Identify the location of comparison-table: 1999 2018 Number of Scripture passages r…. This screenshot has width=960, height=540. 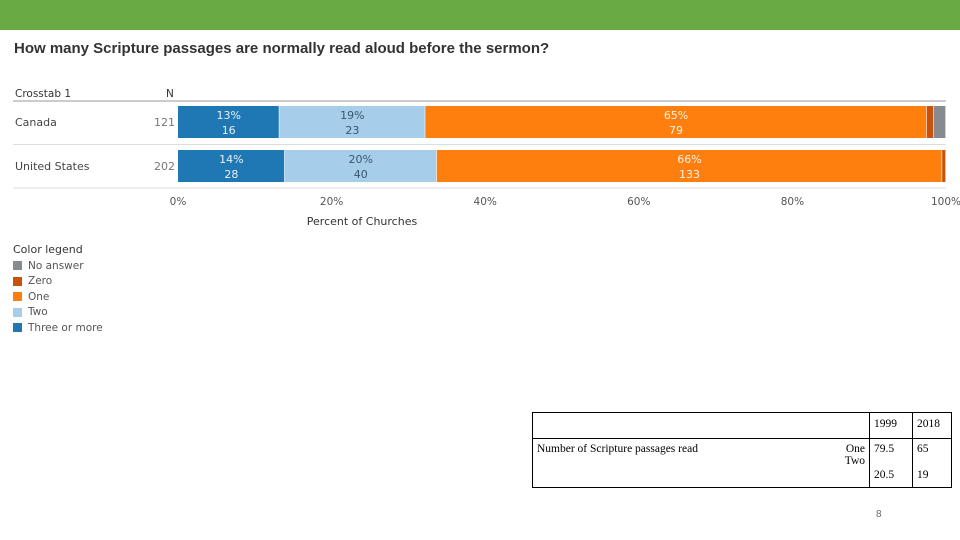
(742, 450).